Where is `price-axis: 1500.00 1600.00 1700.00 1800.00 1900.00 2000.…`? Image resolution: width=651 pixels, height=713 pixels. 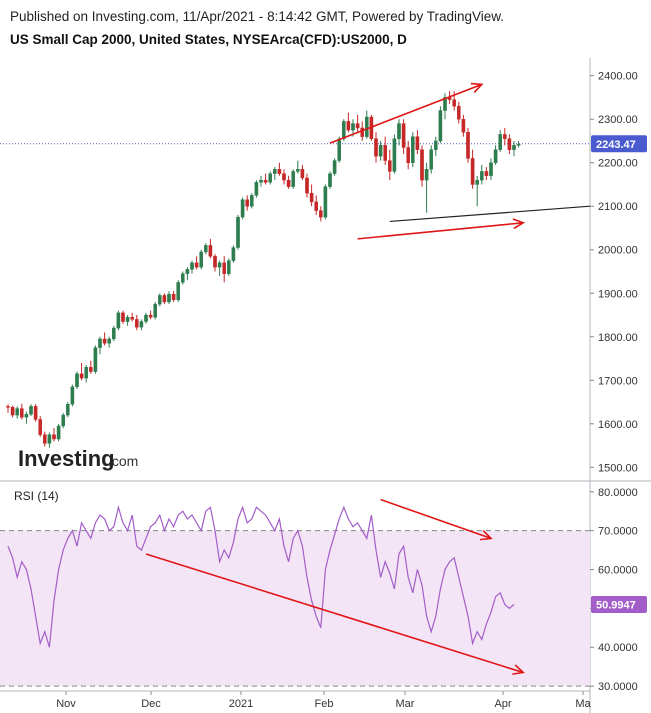
price-axis: 1500.00 1600.00 1700.00 1800.00 1900.00 2000.… is located at coordinates (614, 272).